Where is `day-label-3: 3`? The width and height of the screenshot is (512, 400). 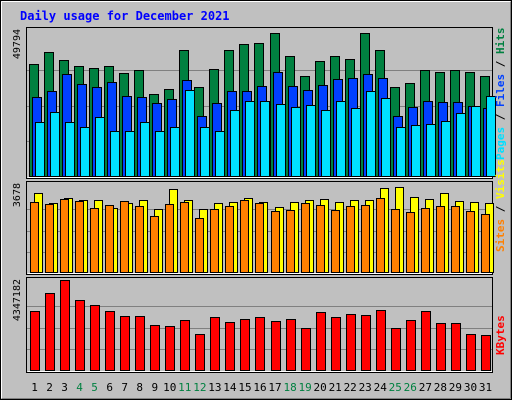 day-label-3: 3 is located at coordinates (64, 387).